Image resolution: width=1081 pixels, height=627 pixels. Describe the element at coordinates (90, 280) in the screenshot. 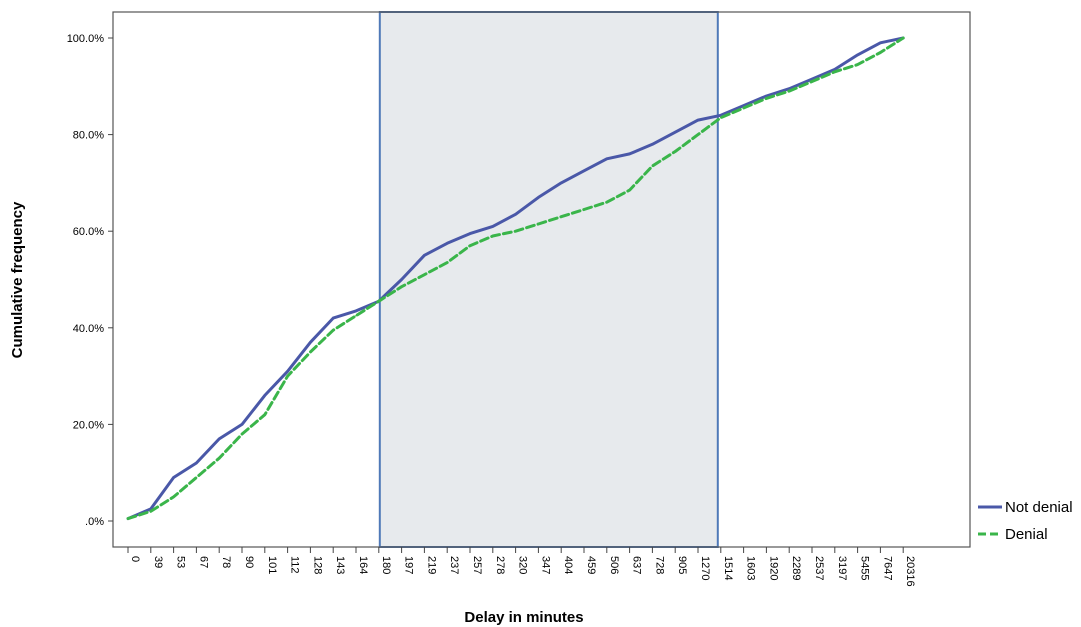

I see `y-axis: .0% 20.0% 40.0% 60.0% 80.0% 100.0%` at that location.